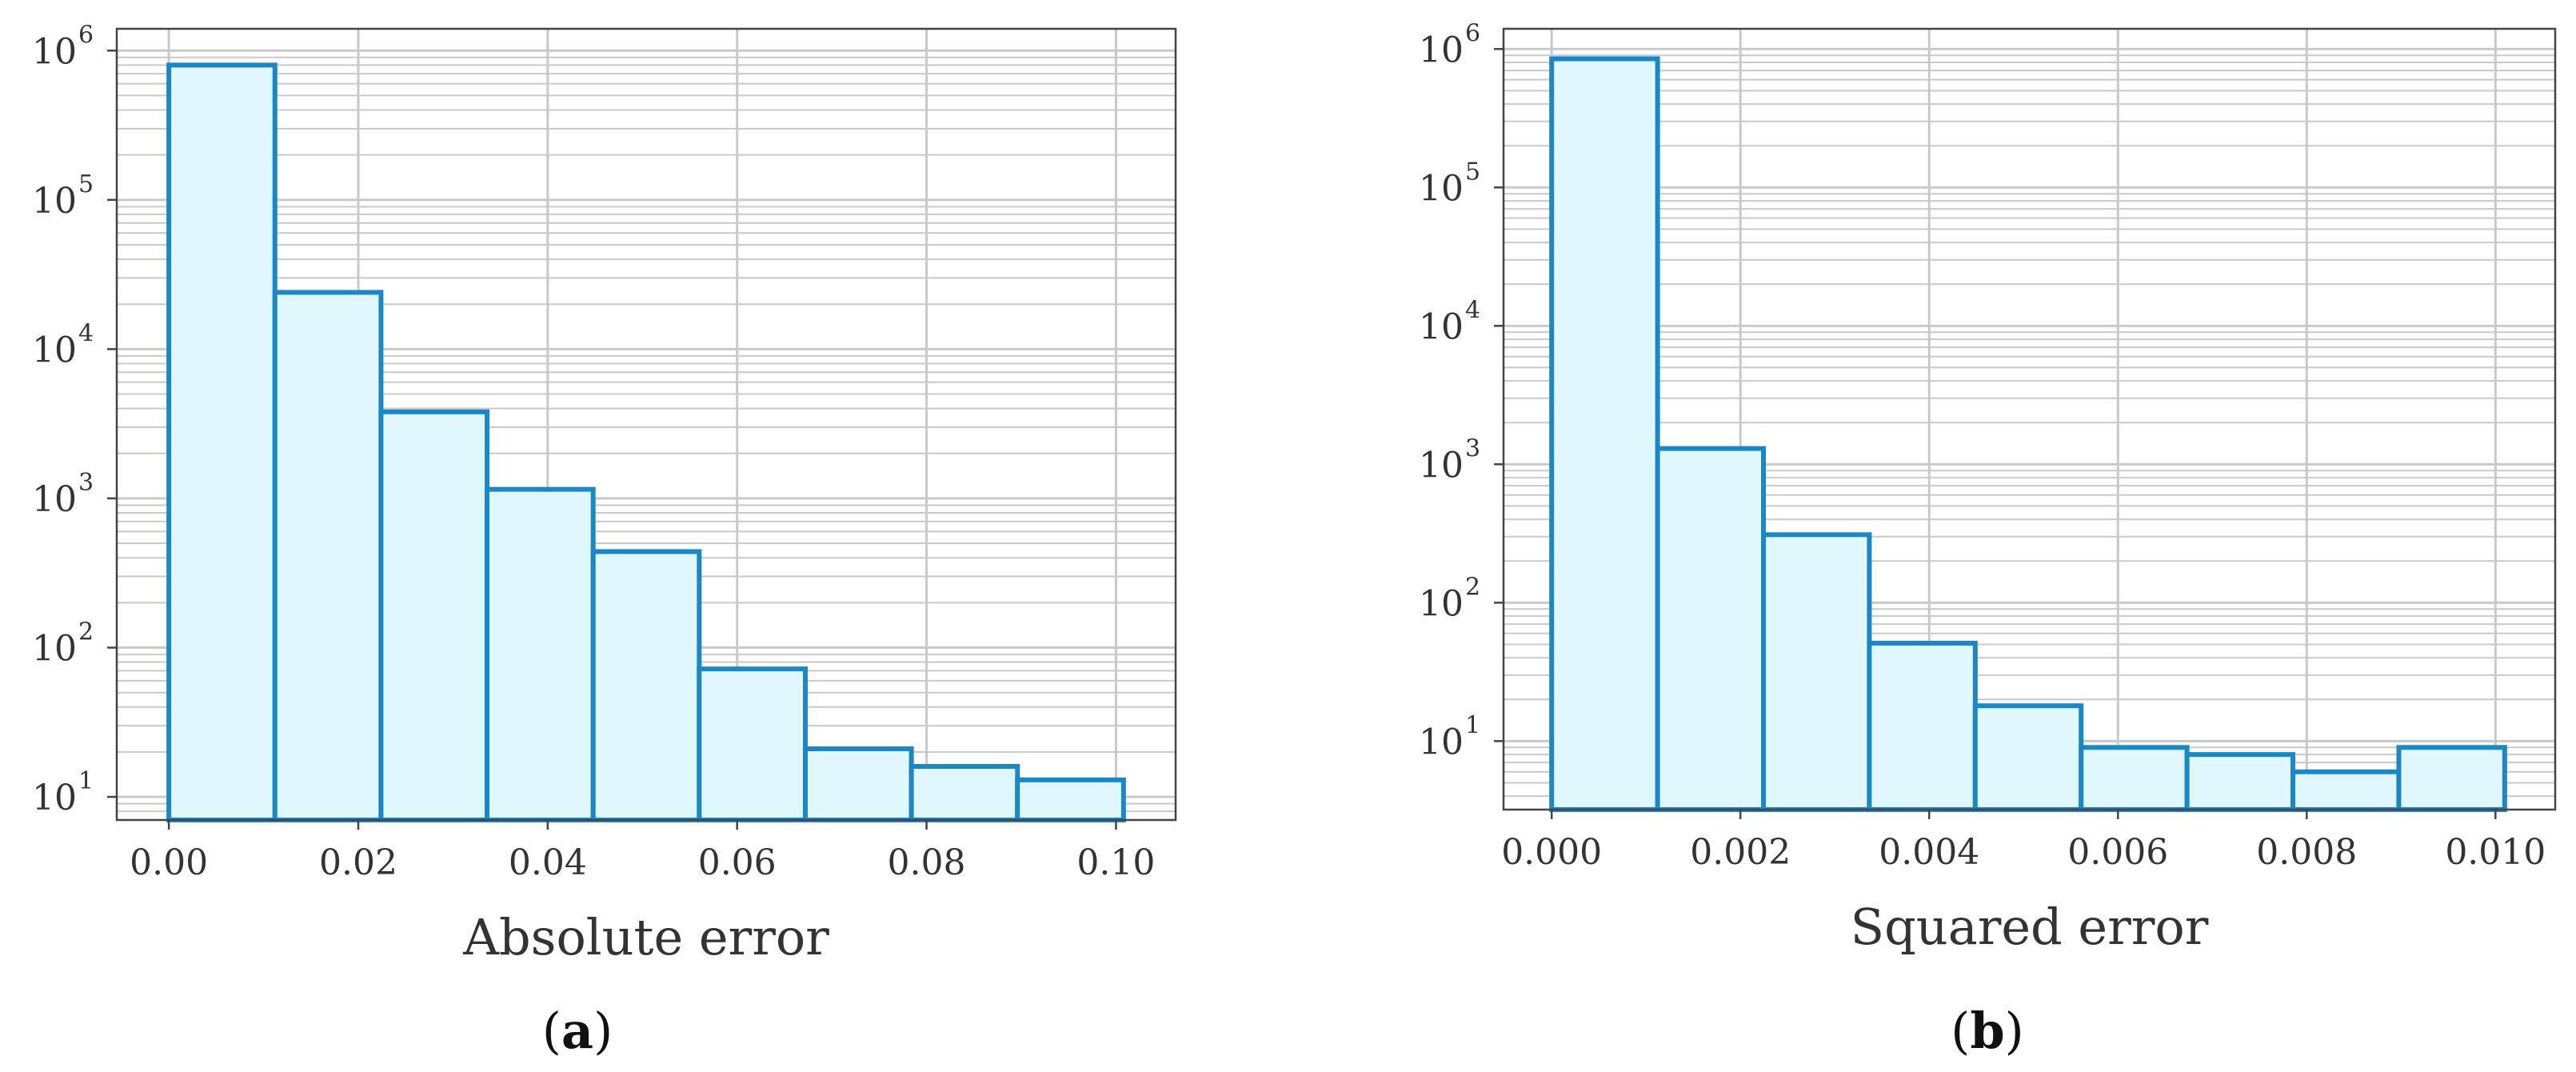  What do you see at coordinates (1929, 852) in the screenshot?
I see `x-tick-label: 0.004` at bounding box center [1929, 852].